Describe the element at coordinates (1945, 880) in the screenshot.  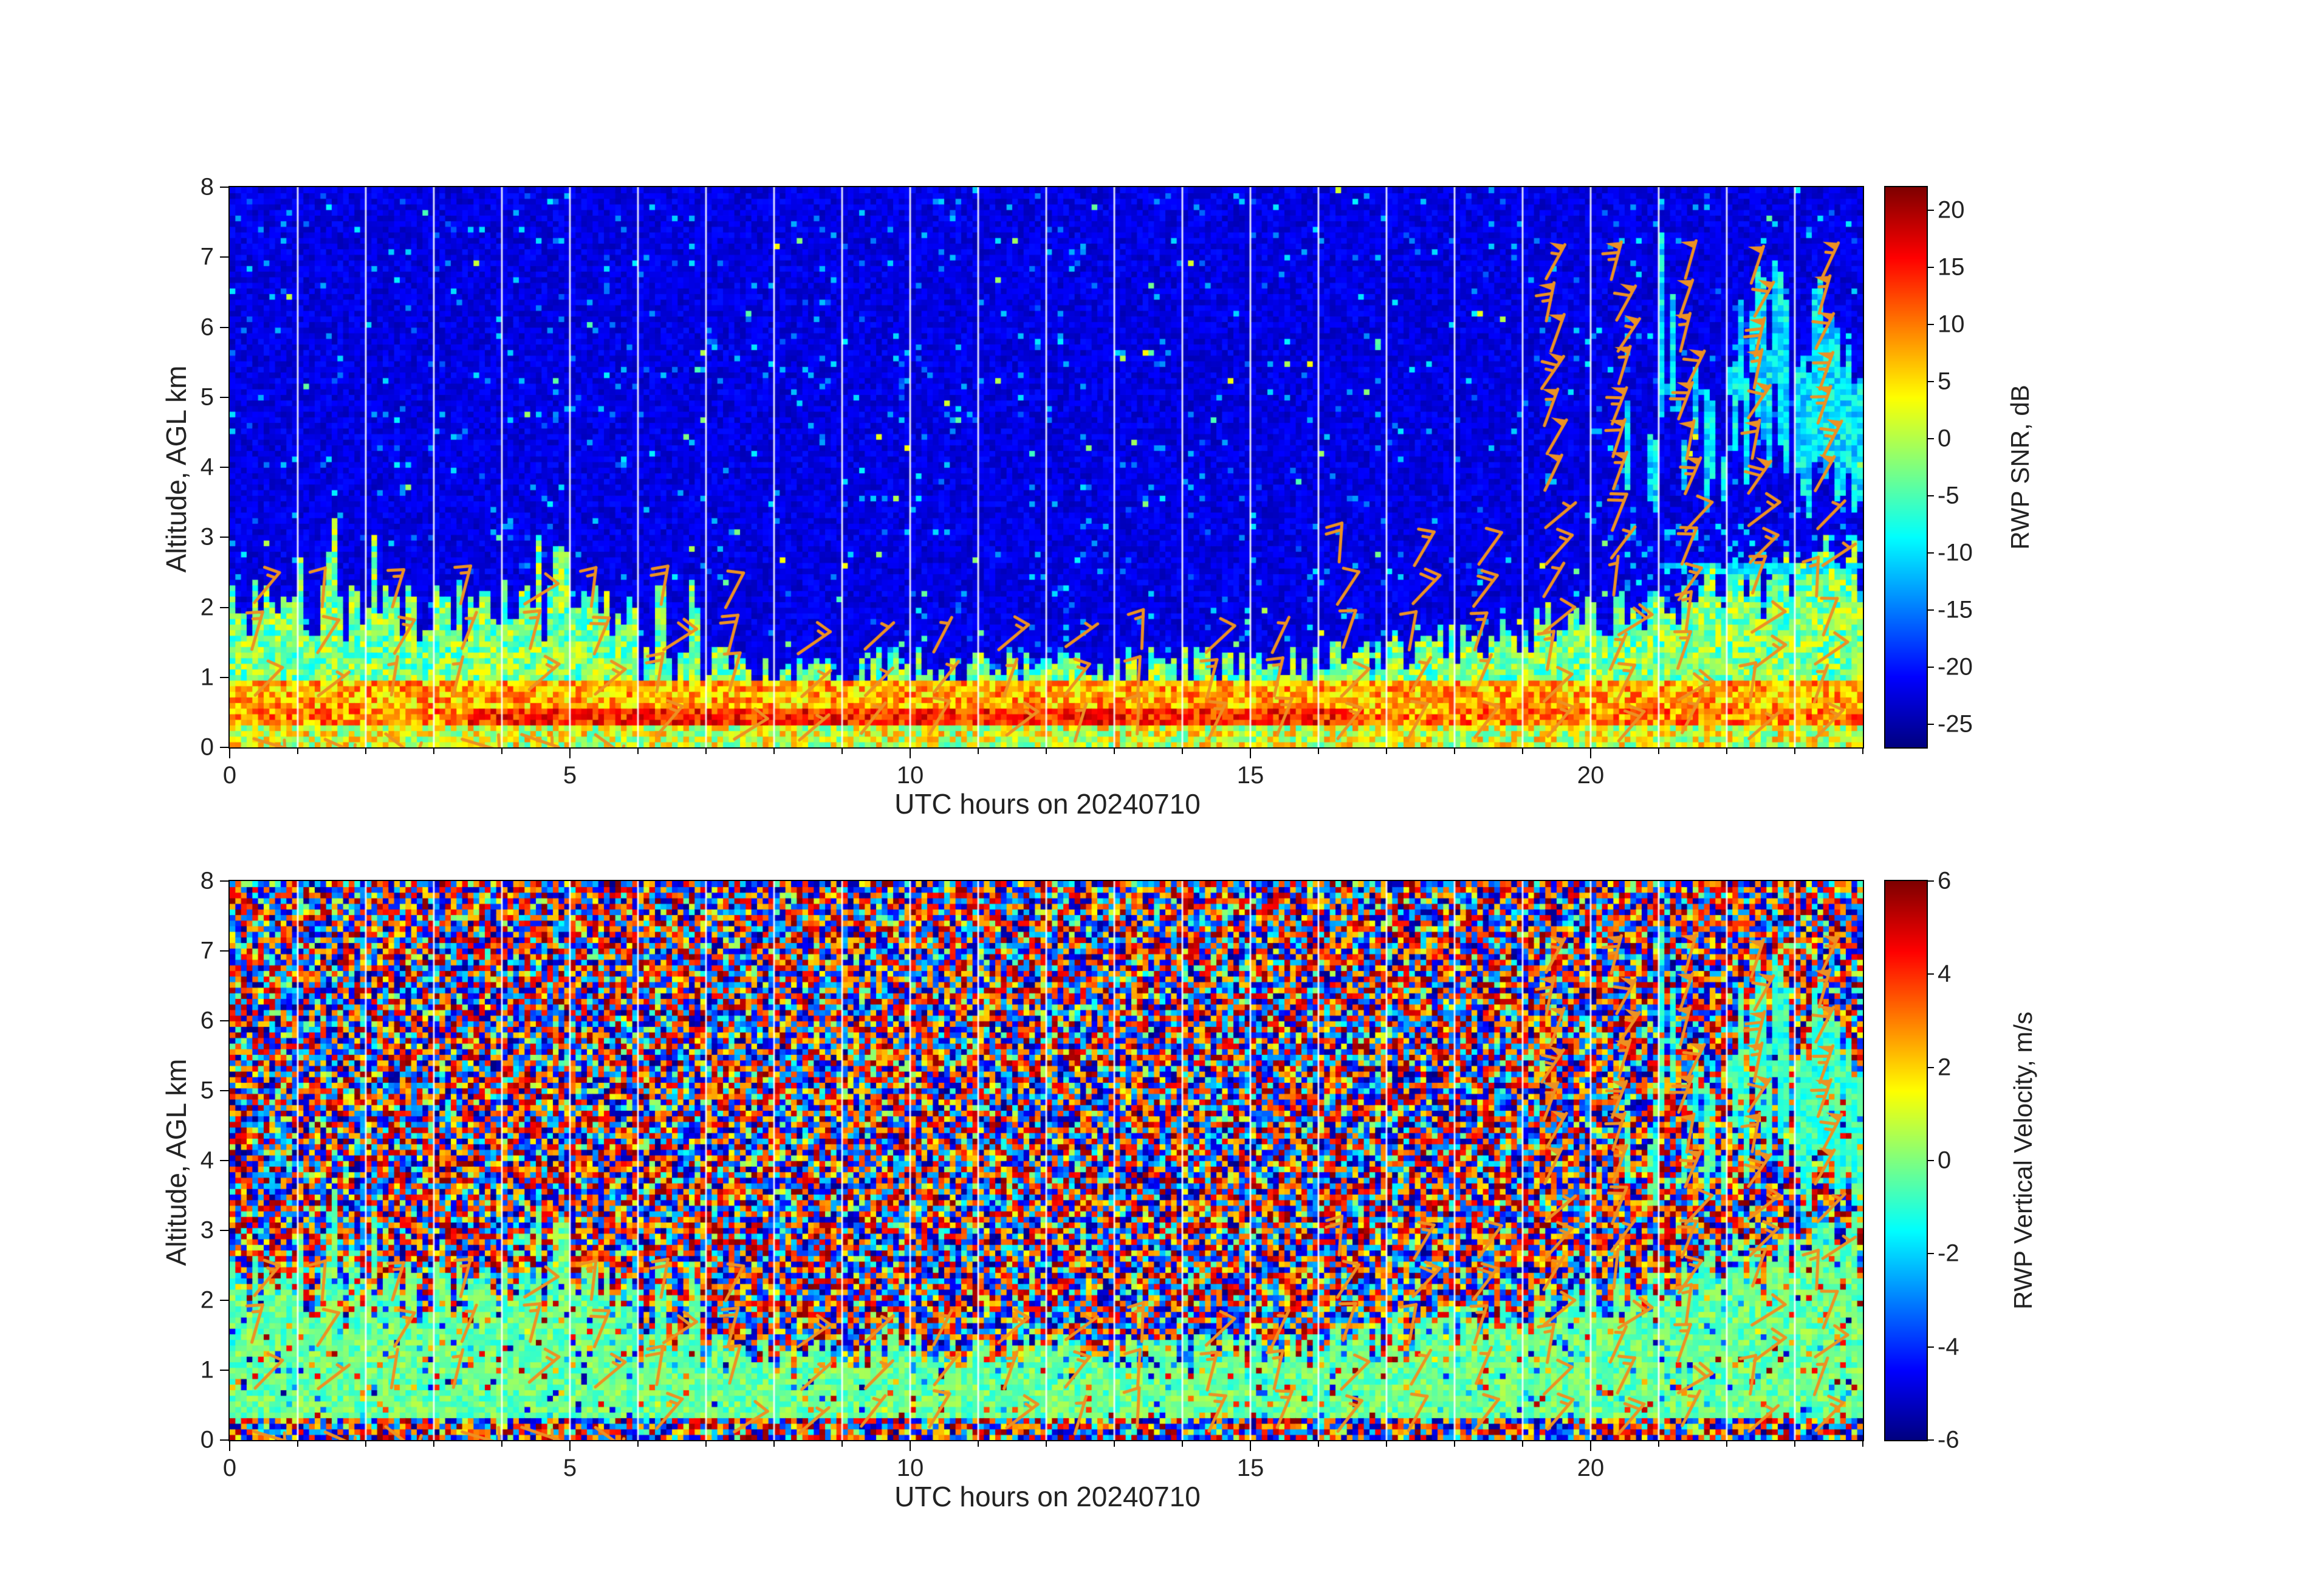
I see `colorbar-tick-label: 6` at that location.